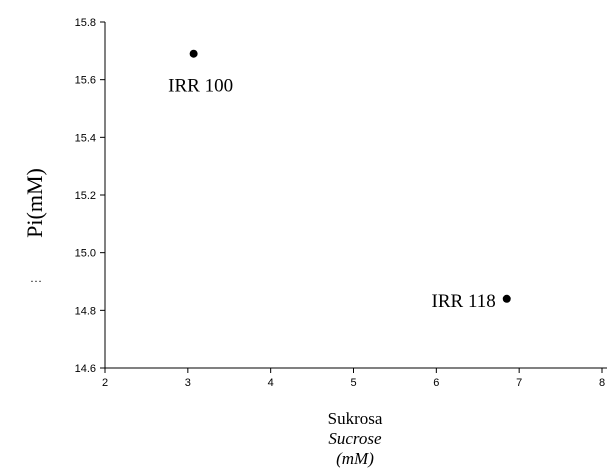  What do you see at coordinates (85, 196) in the screenshot?
I see `y-tick-label: 15.2` at bounding box center [85, 196].